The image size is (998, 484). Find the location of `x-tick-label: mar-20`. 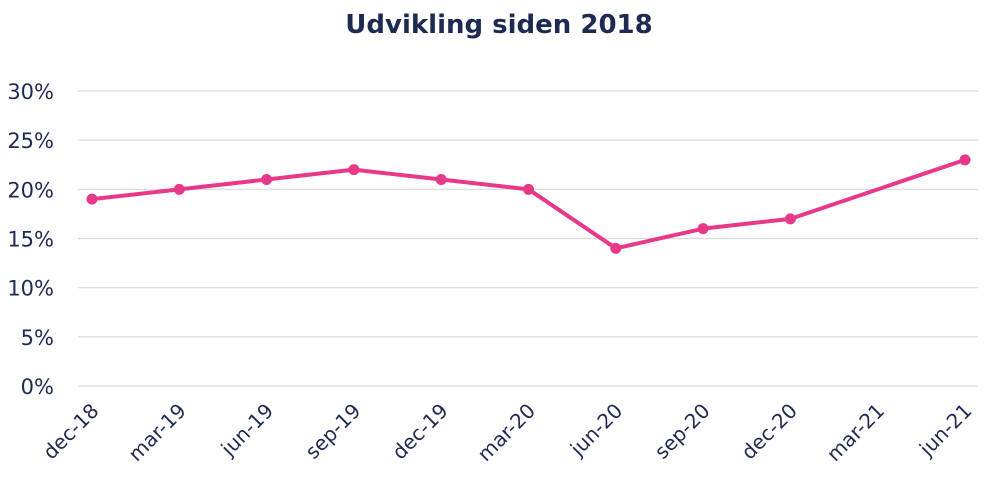

x-tick-label: mar-20 is located at coordinates (506, 432).